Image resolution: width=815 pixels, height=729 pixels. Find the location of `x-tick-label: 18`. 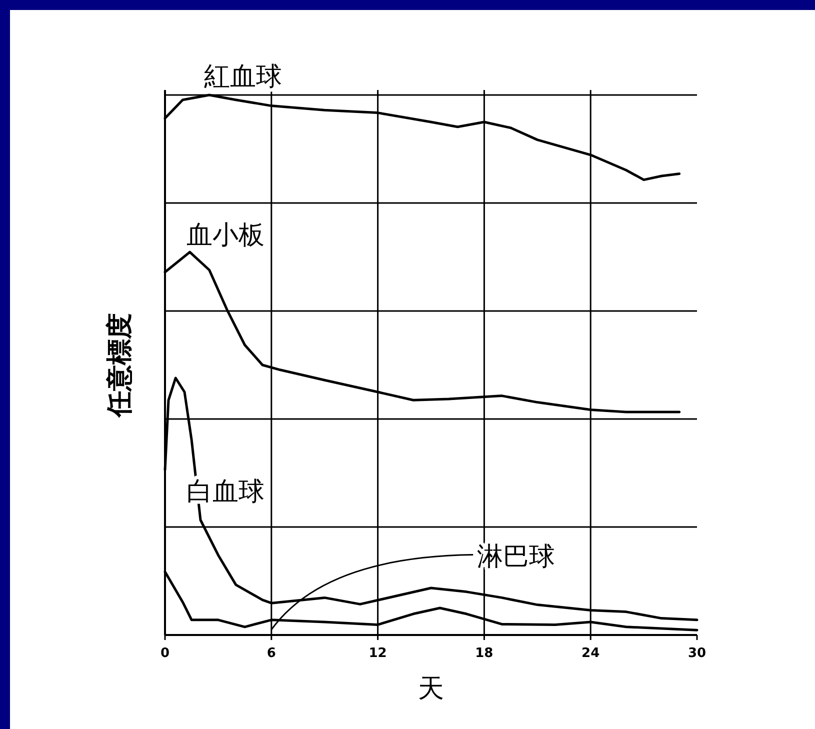

x-tick-label: 18 is located at coordinates (484, 653).